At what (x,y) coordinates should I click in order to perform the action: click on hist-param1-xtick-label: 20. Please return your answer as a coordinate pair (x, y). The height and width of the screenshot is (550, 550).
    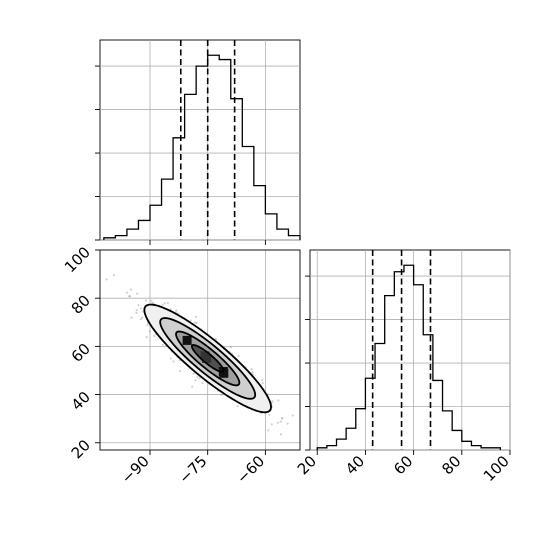
    Looking at the image, I should click on (307, 465).